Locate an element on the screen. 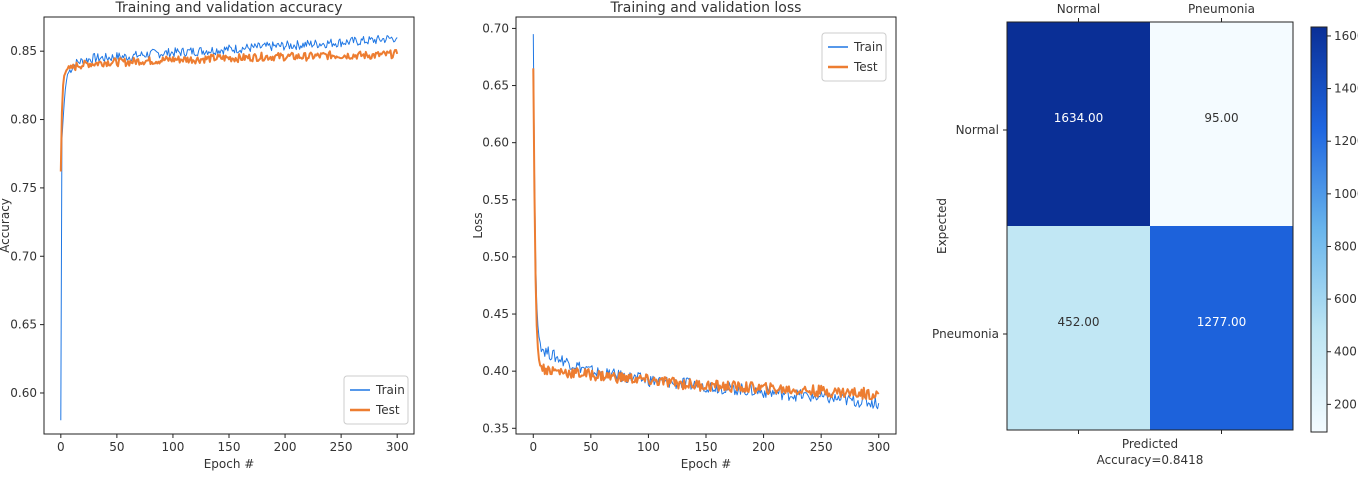 This screenshot has height=483, width=1358. y-tick-label: 0.75 is located at coordinates (23, 188).